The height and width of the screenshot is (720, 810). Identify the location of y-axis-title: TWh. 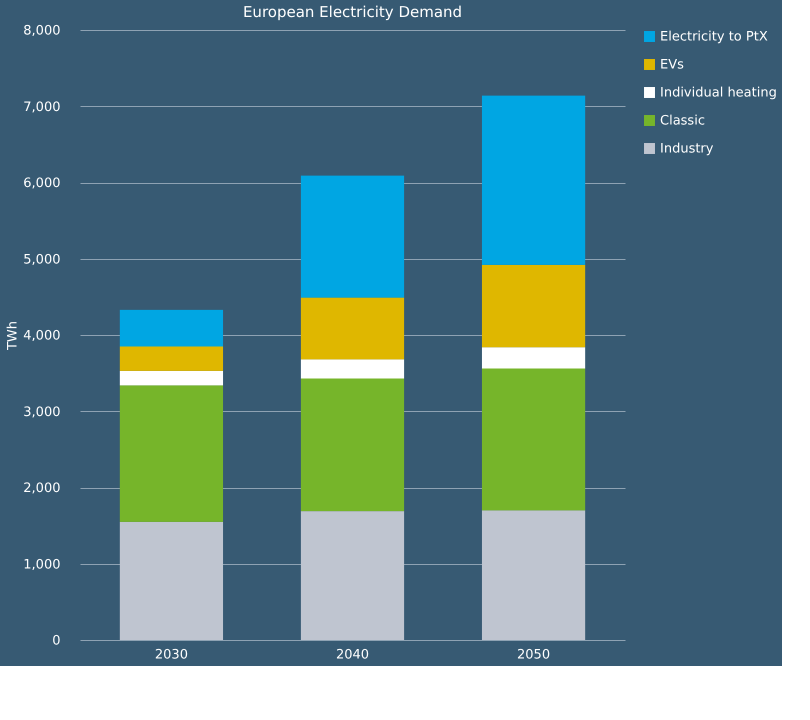
(12, 336).